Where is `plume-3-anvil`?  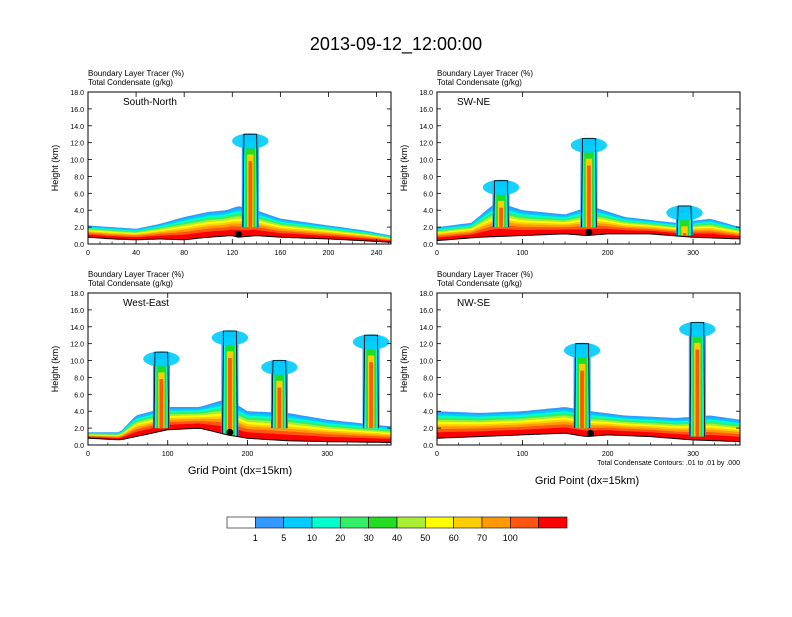 plume-3-anvil is located at coordinates (371, 342).